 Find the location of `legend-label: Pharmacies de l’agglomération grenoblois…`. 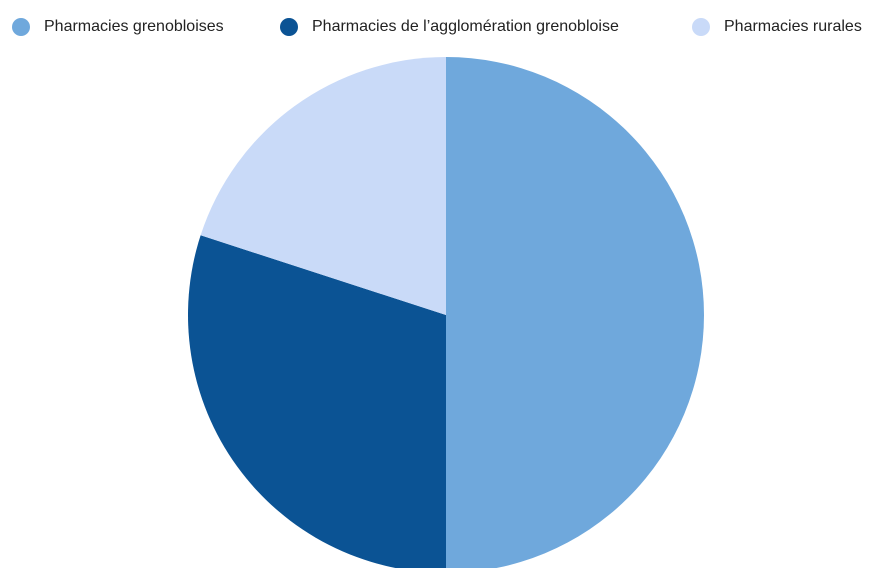

legend-label: Pharmacies de l’agglomération grenoblois… is located at coordinates (465, 26).